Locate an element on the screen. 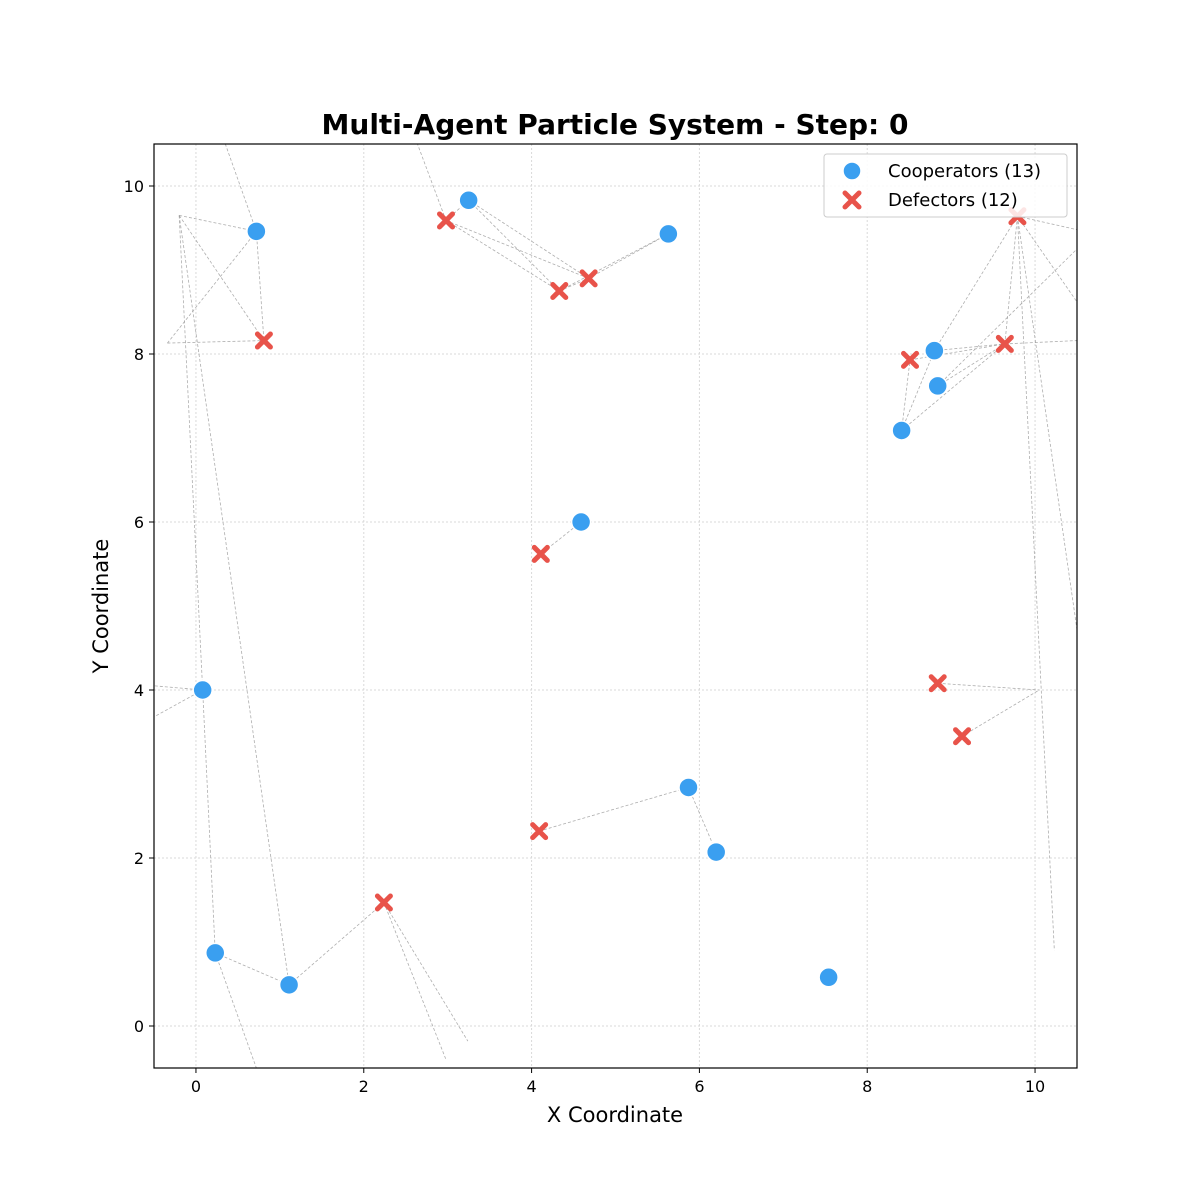  legend-cooperators-label: Cooperators (13) is located at coordinates (964, 171).